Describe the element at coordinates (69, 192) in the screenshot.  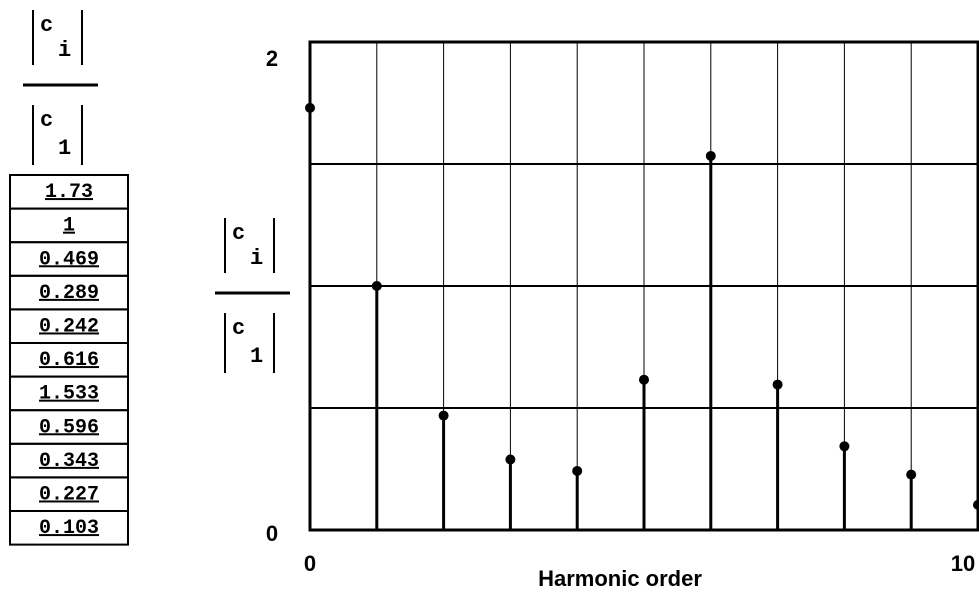
I see `table-value: 1.73` at that location.